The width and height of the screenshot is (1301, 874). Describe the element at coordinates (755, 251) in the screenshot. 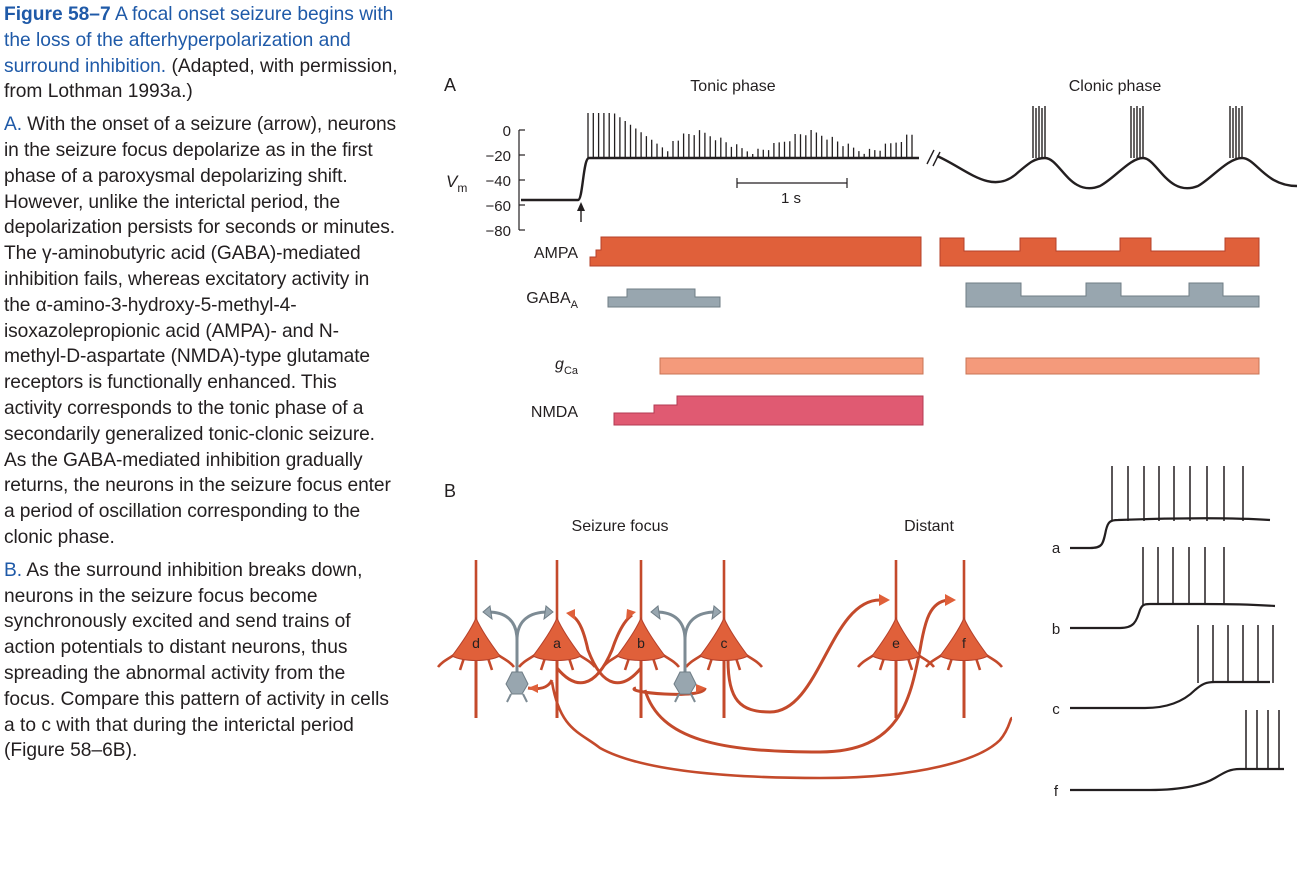

I see `ampa-bar-tonic` at that location.